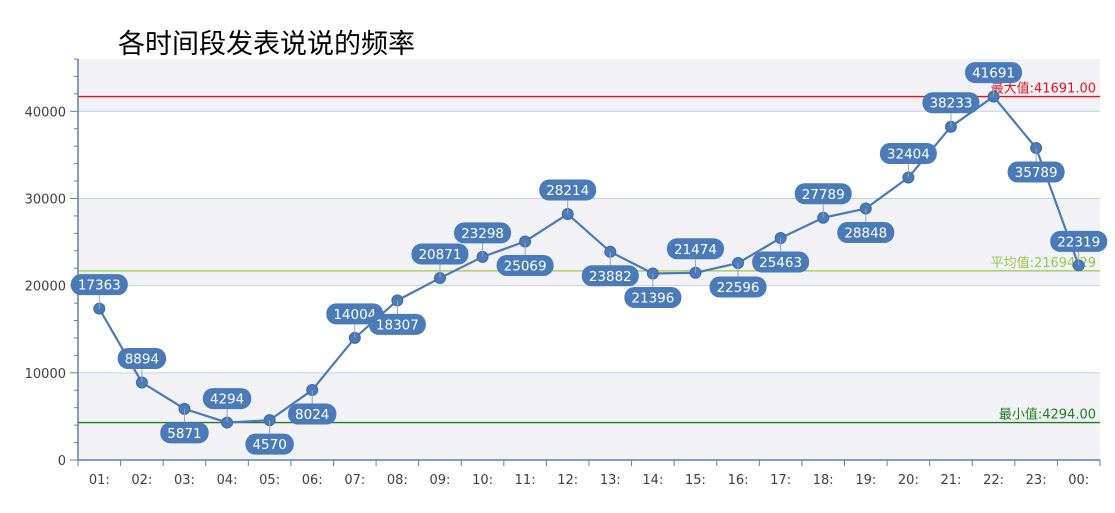 This screenshot has height=513, width=1115. I want to click on data-label: 28214, so click(567, 191).